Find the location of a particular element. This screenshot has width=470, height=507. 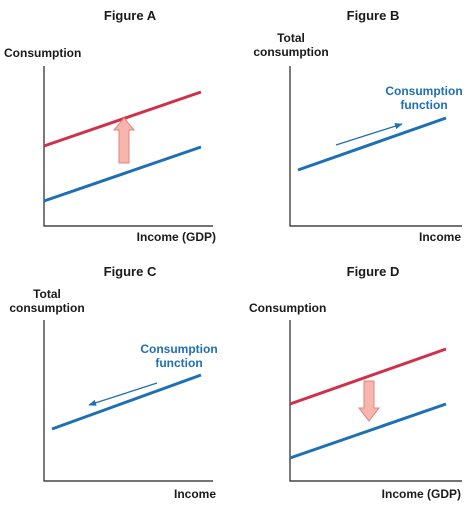

figure-c-consumption-function-line is located at coordinates (126, 402).